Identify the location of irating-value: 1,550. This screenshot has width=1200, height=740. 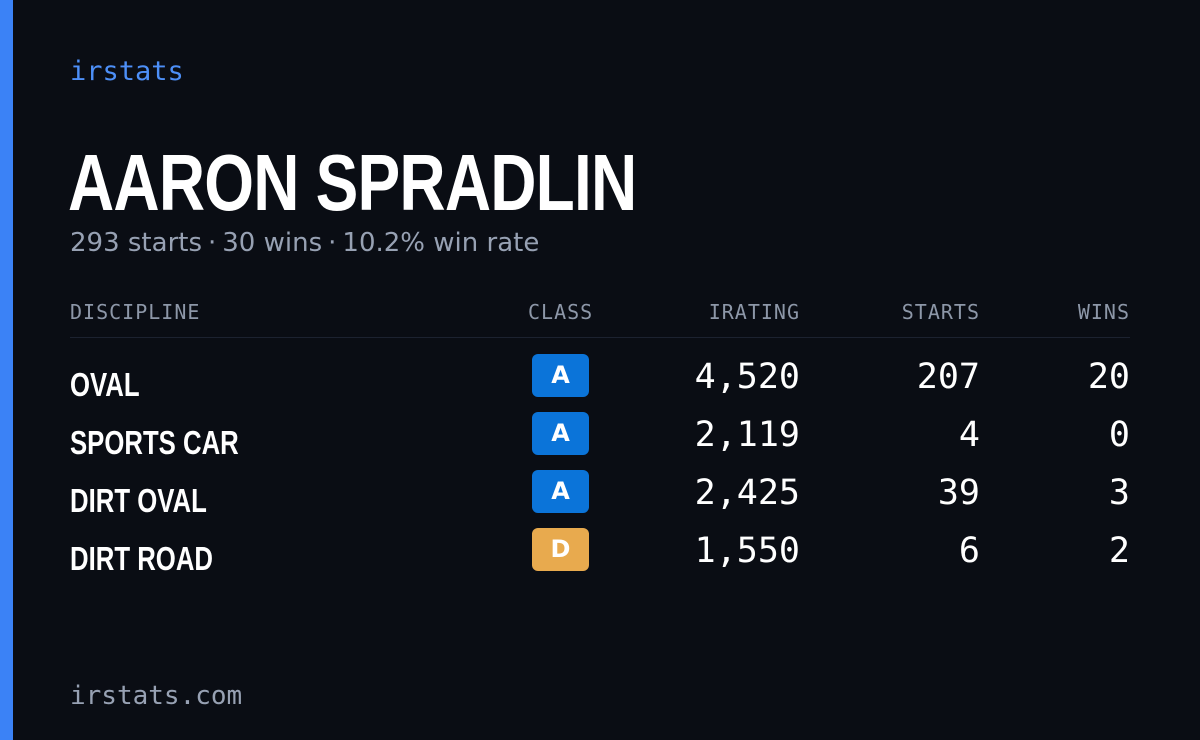
(747, 551).